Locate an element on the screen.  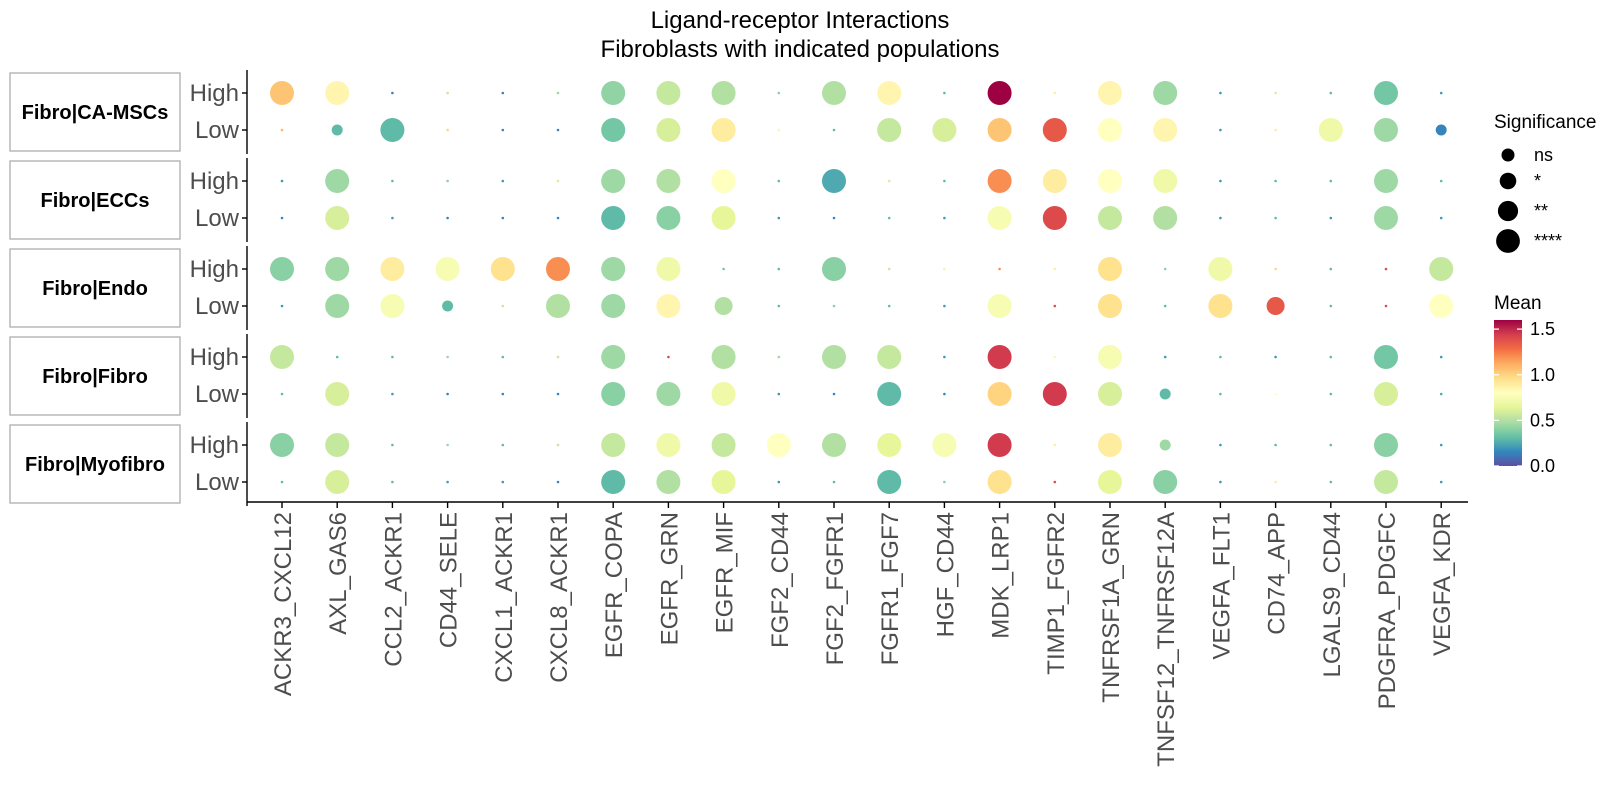
x-tick-label: FGF2_FGFR1 is located at coordinates (835, 588).